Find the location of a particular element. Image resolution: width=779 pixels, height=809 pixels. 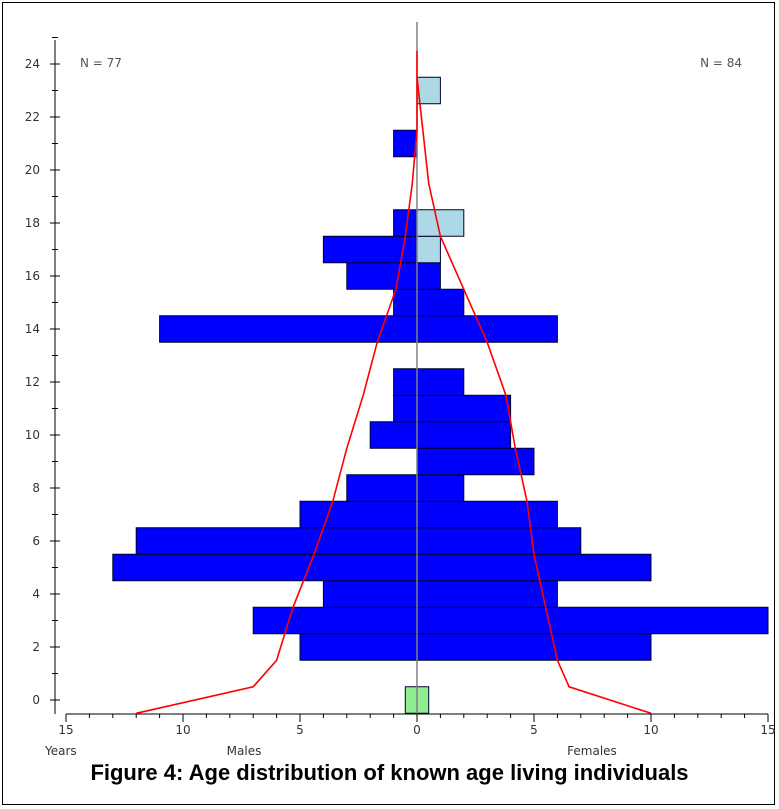

females-axis-caption: Females is located at coordinates (592, 751).